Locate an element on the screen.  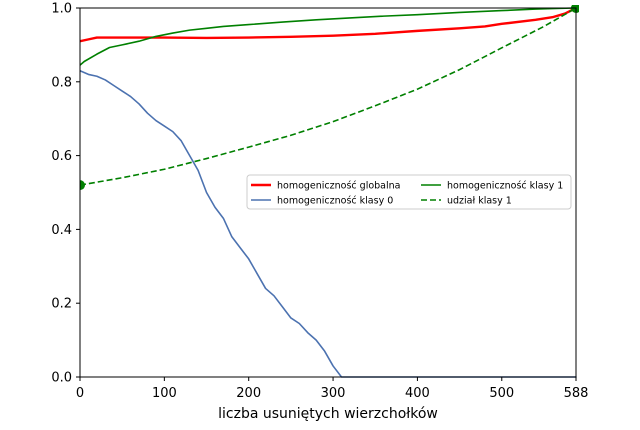
y-tick-label: 0.0 is located at coordinates (61, 378).